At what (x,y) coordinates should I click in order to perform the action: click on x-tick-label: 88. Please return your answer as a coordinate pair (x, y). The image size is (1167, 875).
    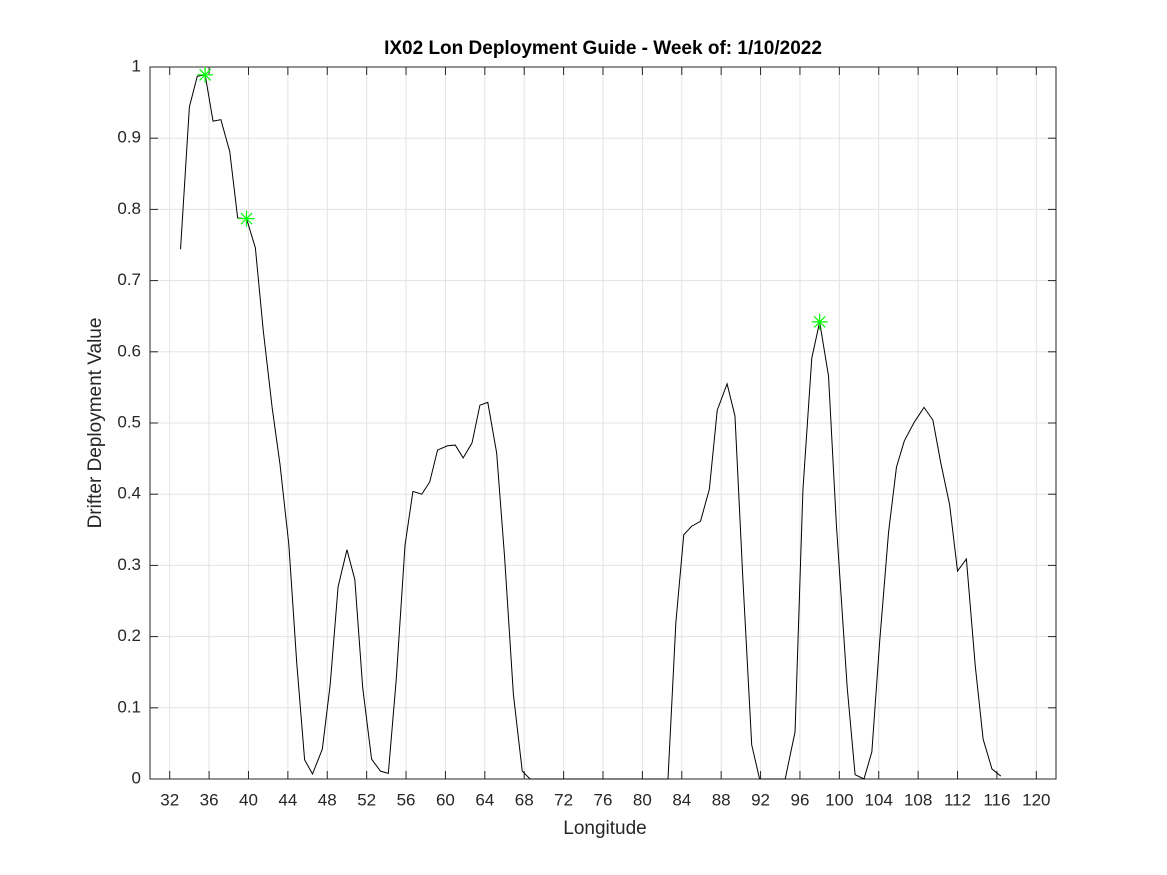
    Looking at the image, I should click on (721, 799).